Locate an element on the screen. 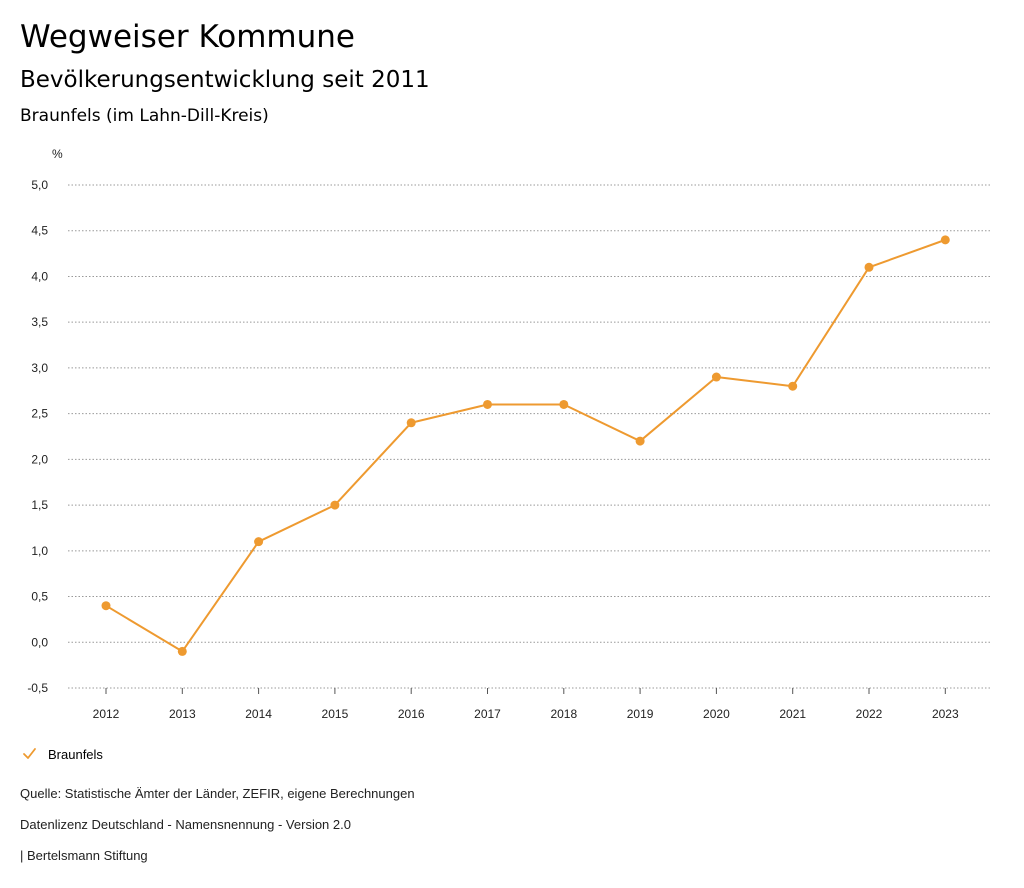 The width and height of the screenshot is (1024, 888). x-tick-label: 2012 is located at coordinates (106, 714).